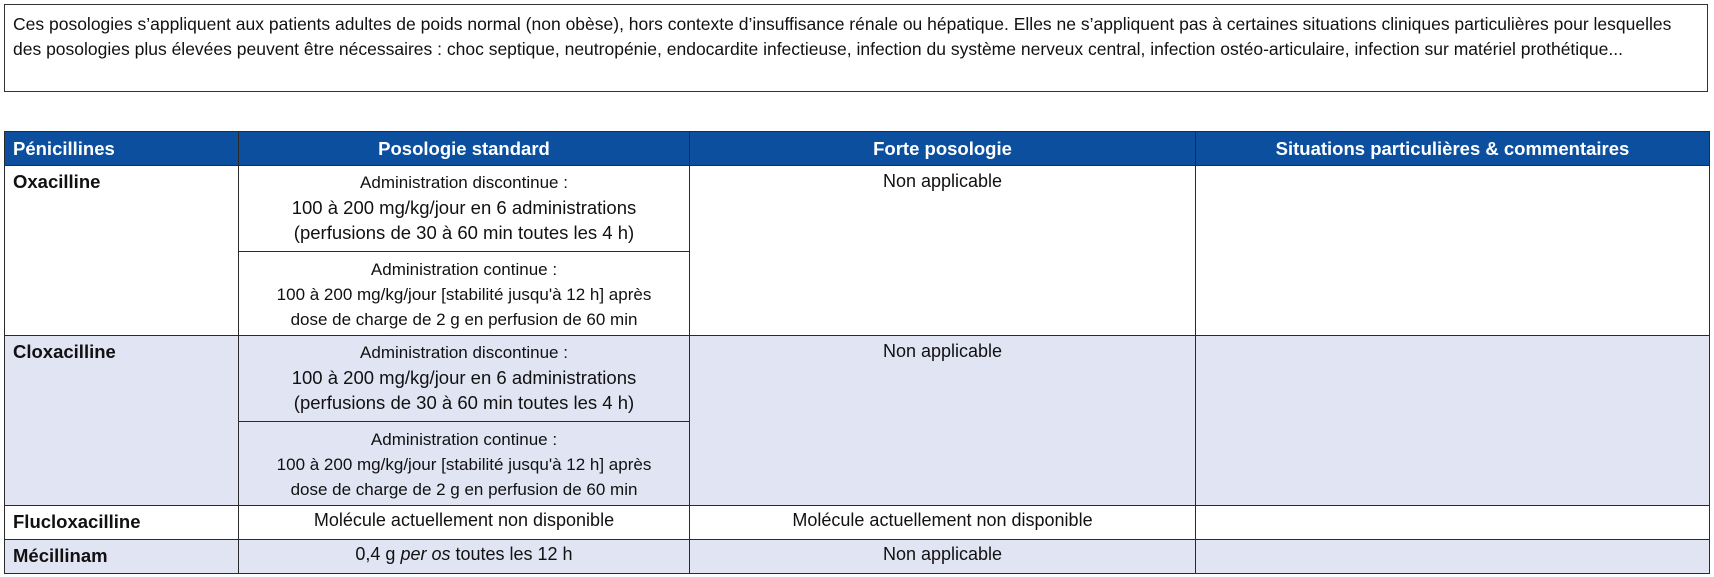  I want to click on header-high-dose: Forte posologie, so click(942, 148).